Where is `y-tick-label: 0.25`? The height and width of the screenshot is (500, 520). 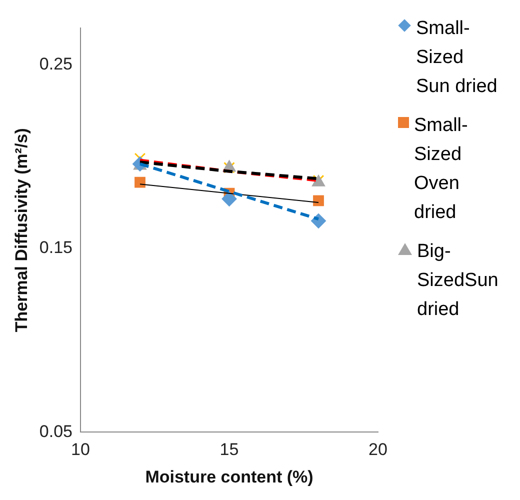
y-tick-label: 0.25 is located at coordinates (55, 64).